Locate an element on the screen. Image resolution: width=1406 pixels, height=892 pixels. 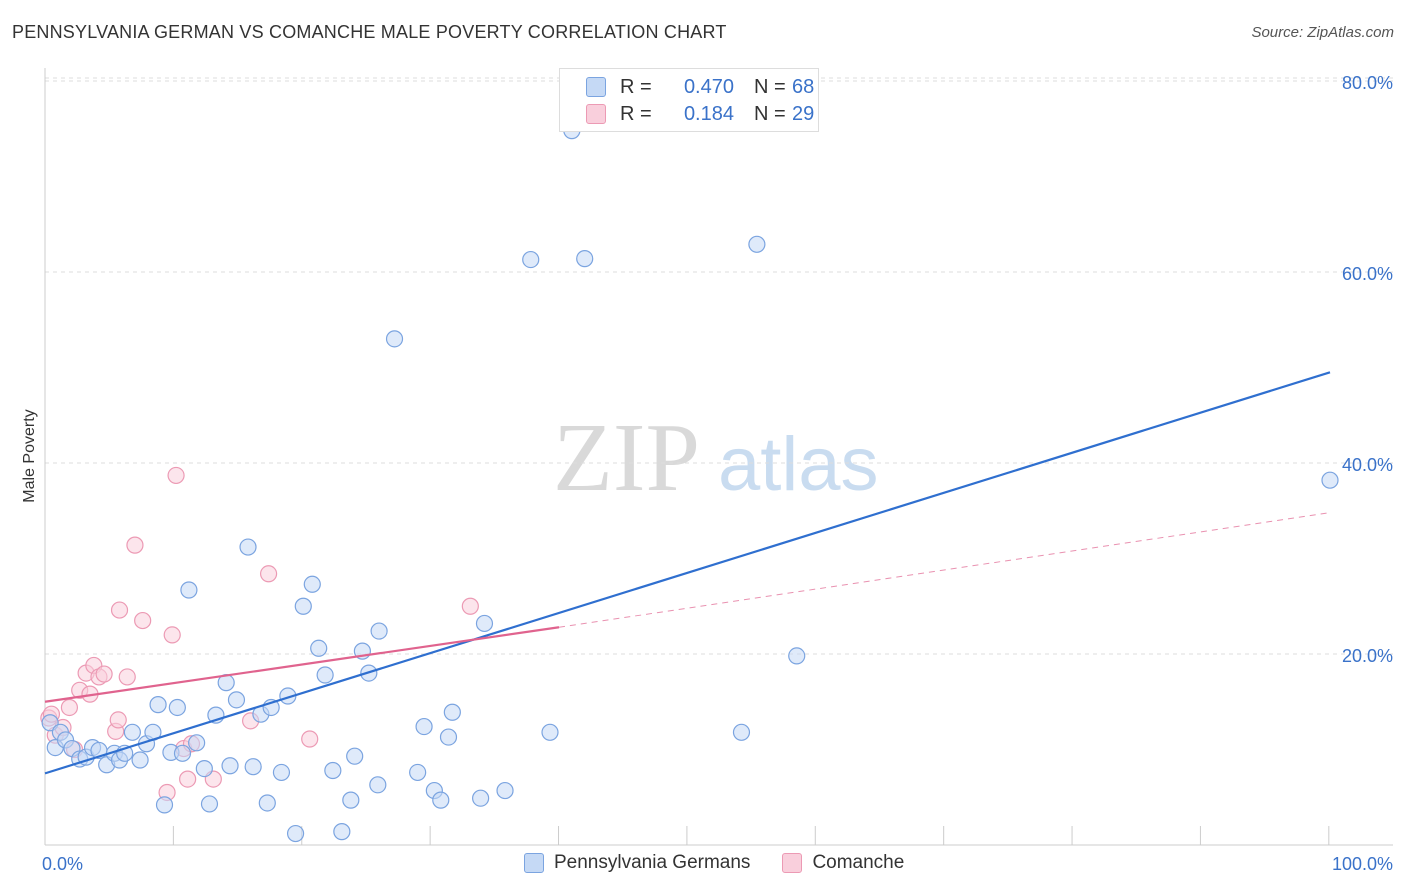
legend-row-comanche: R = 0.184 N = 29 is located at coordinates (700, 114).